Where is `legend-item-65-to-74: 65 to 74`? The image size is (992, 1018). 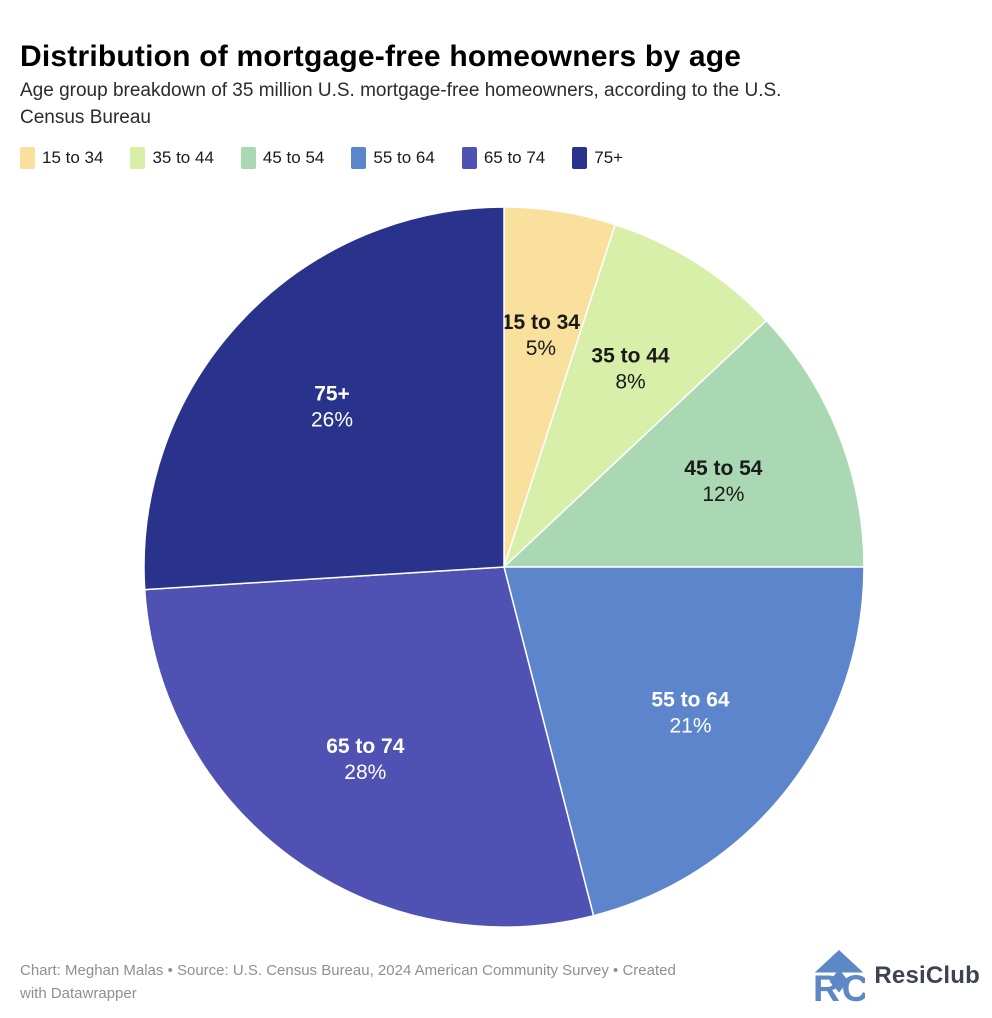 legend-item-65-to-74: 65 to 74 is located at coordinates (503, 158).